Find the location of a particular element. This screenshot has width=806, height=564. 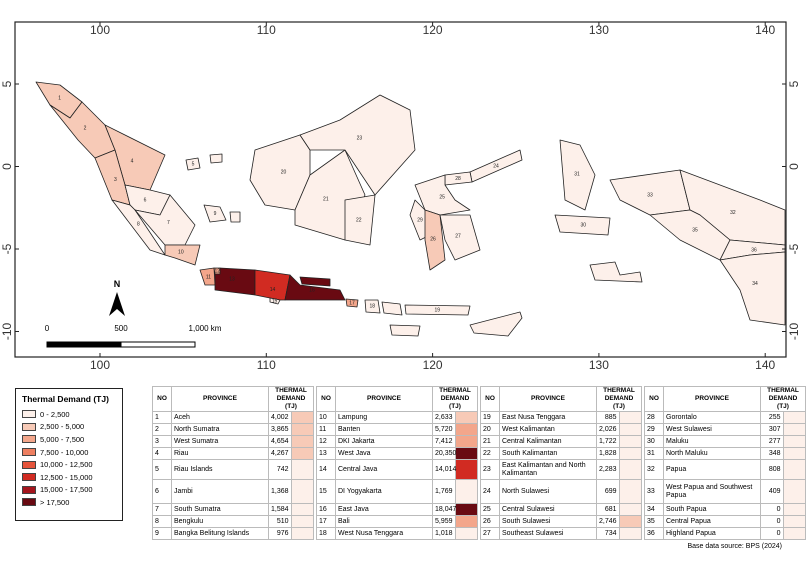

region-number: 3 is located at coordinates (115, 180).